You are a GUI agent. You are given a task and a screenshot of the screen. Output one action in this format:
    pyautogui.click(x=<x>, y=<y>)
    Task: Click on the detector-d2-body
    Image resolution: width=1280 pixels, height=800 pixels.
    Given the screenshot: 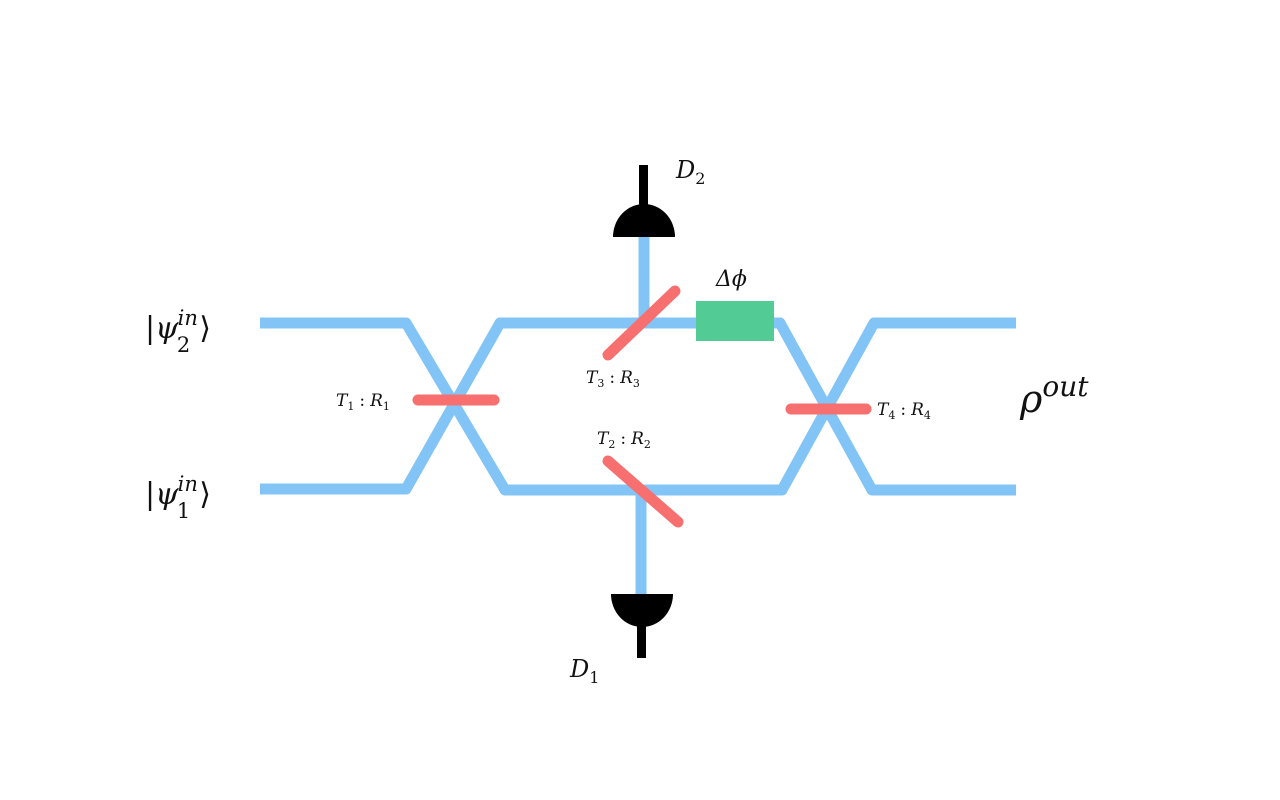 What is the action you would take?
    pyautogui.click(x=644, y=220)
    